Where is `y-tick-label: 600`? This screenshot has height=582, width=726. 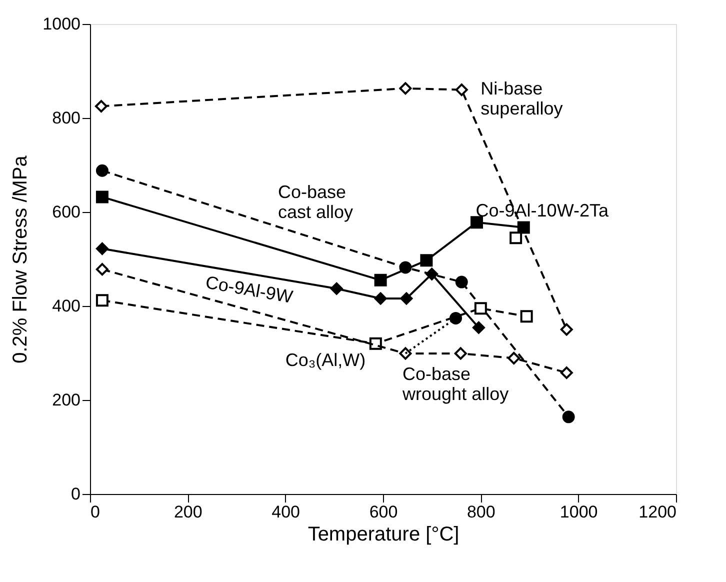 y-tick-label: 600 is located at coordinates (66, 212).